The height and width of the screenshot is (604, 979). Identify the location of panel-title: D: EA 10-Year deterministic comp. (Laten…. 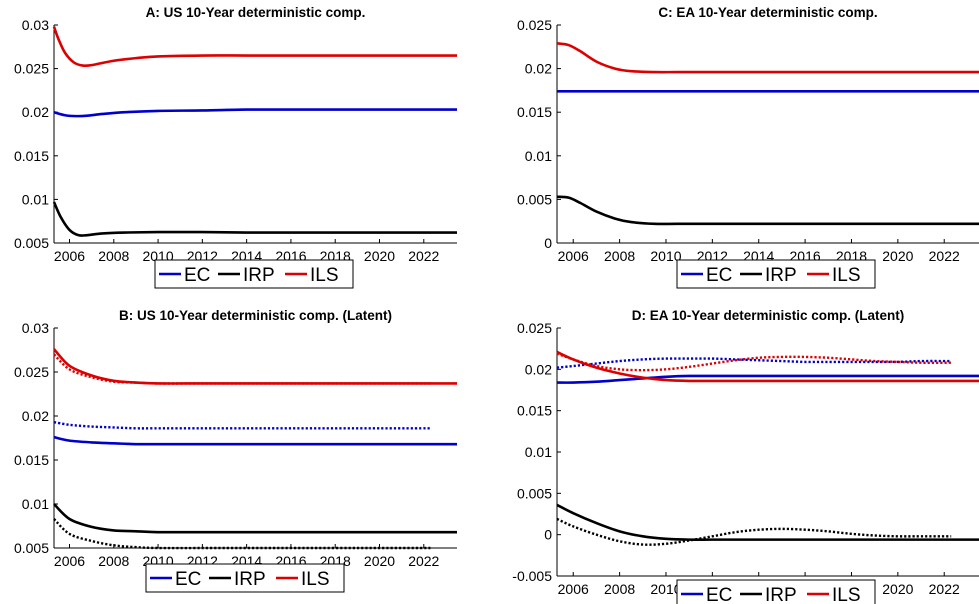
(768, 315).